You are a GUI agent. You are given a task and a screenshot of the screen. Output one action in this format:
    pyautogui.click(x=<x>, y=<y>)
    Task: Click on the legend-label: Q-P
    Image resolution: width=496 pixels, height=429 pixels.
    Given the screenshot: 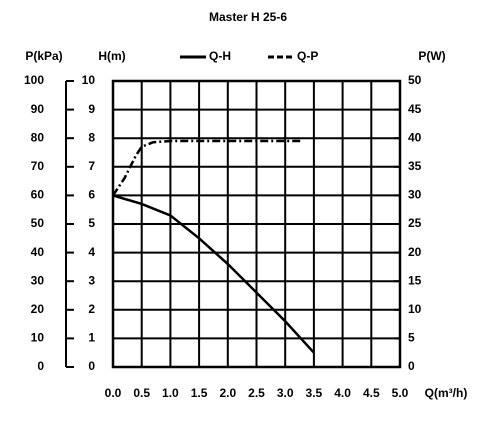 What is the action you would take?
    pyautogui.click(x=307, y=56)
    